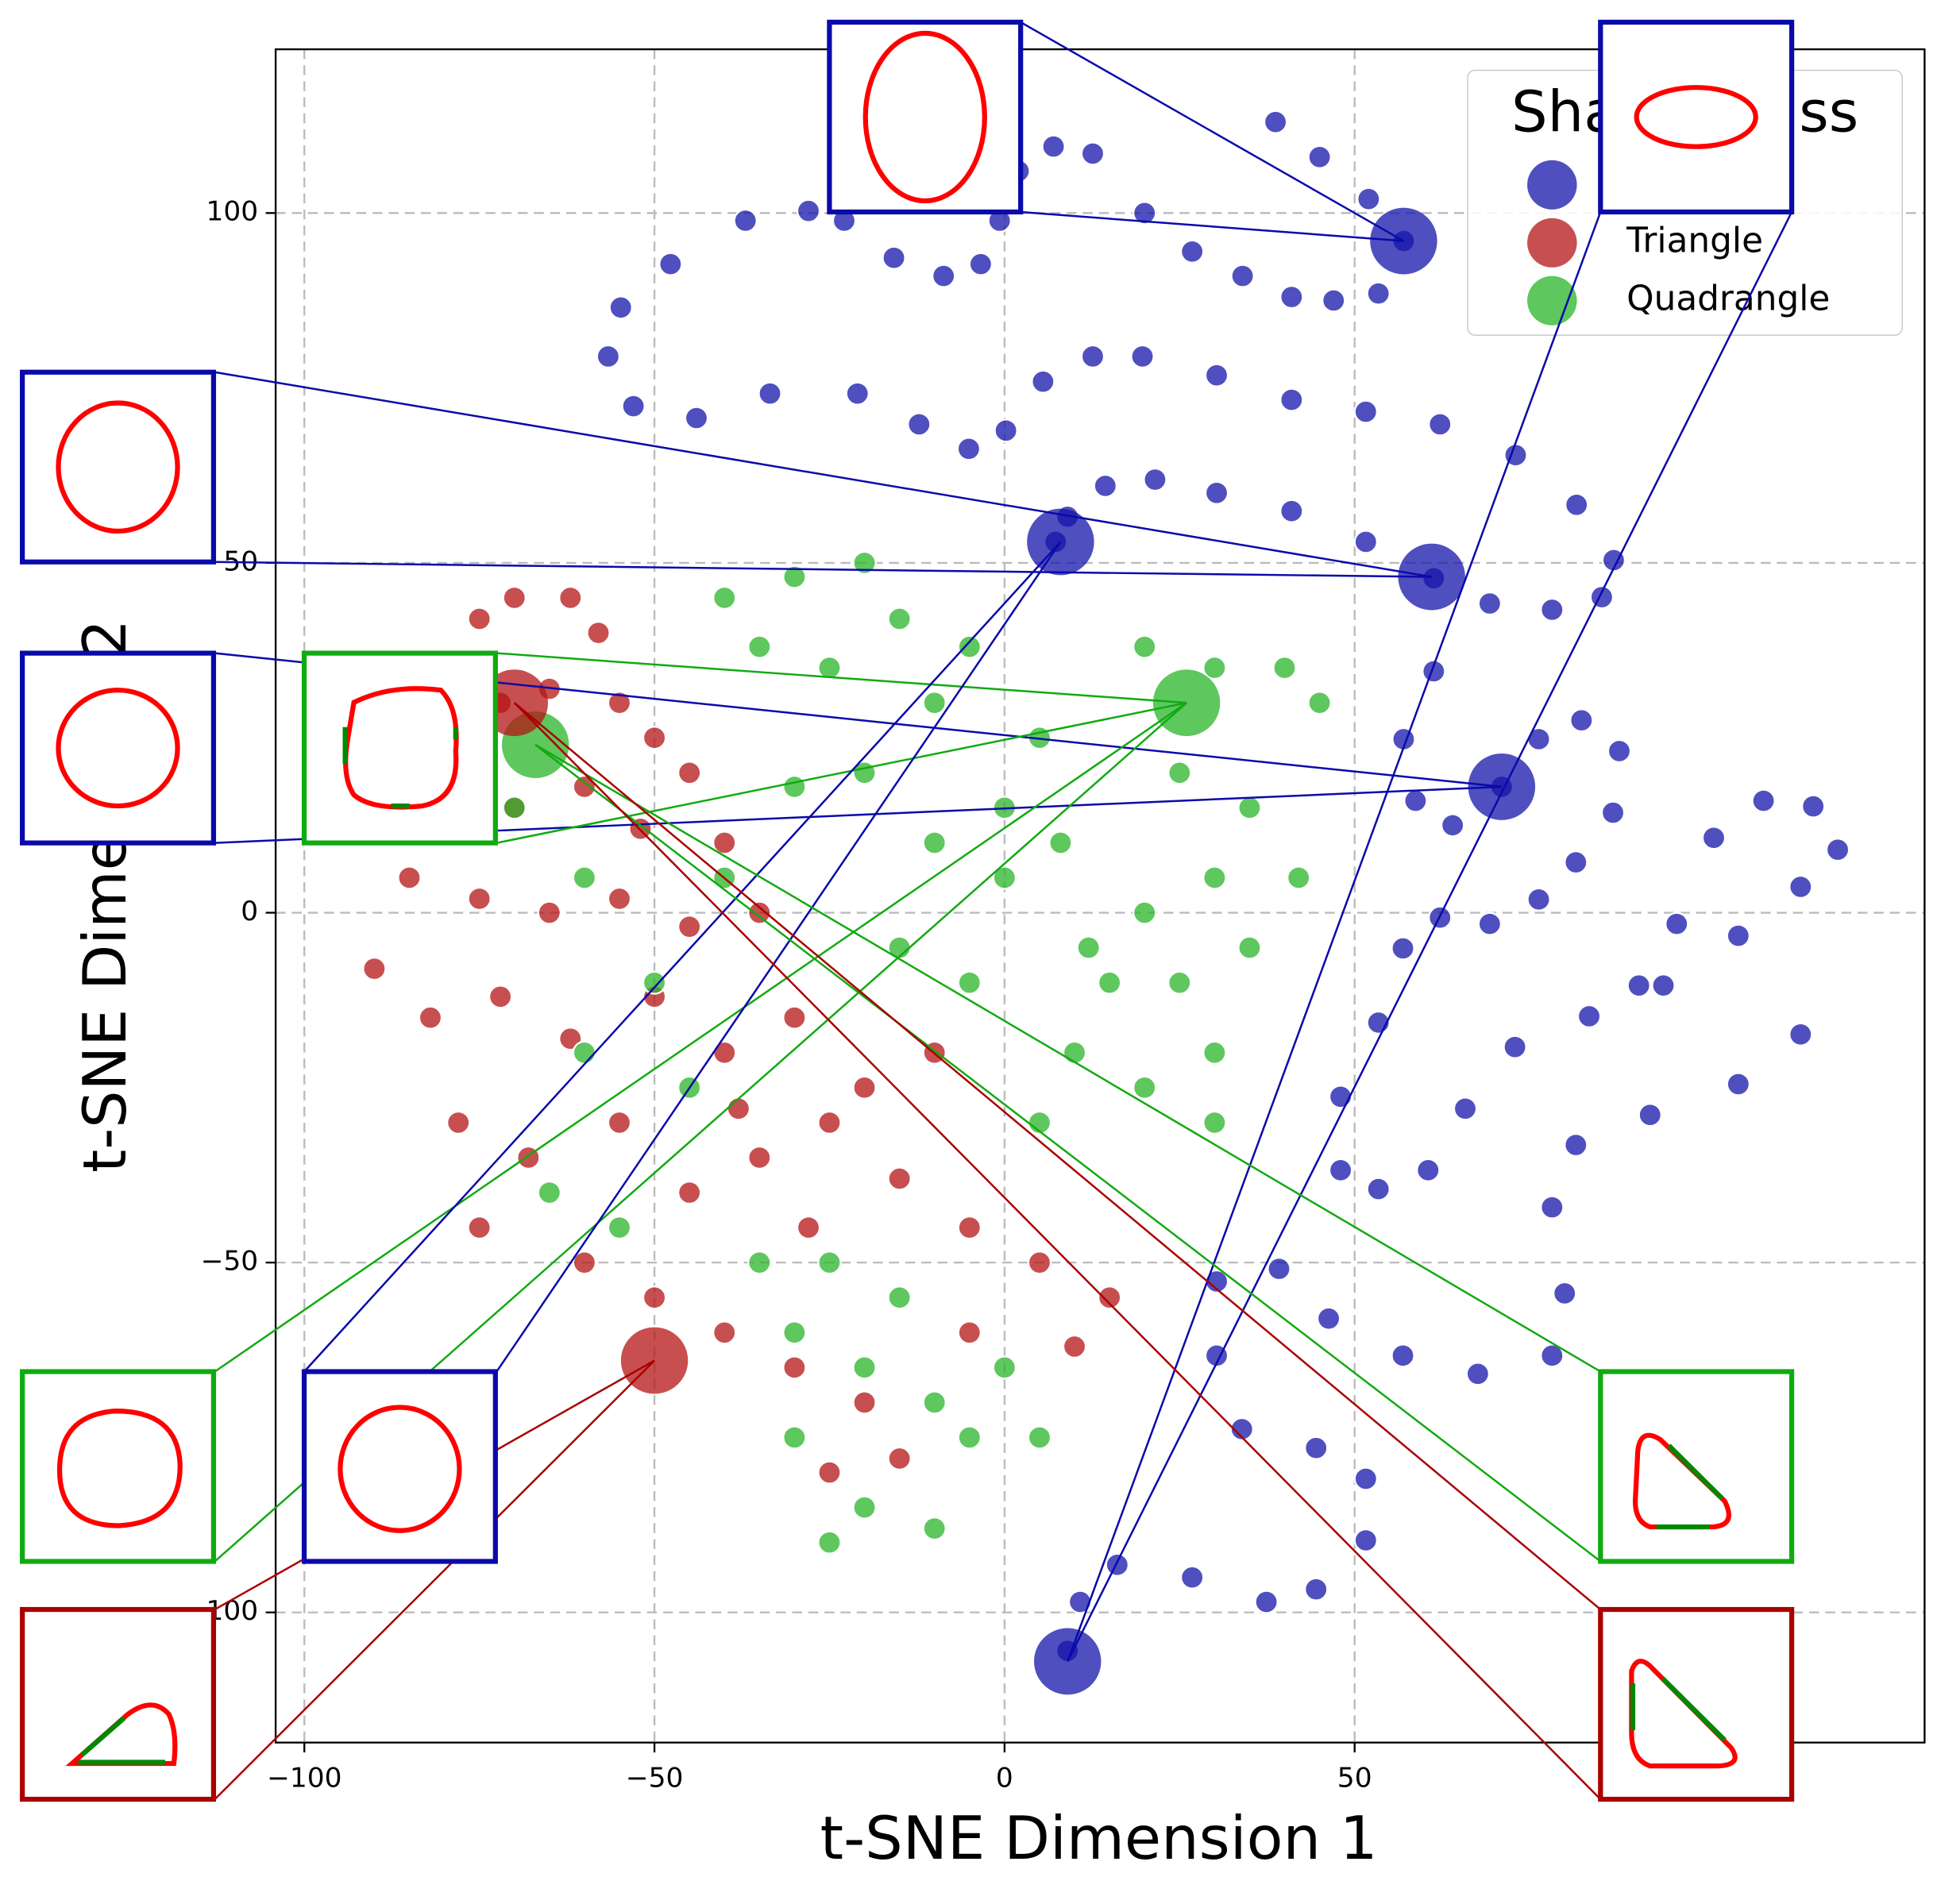 This screenshot has width=1937, height=1904. I want to click on x-tick-label: −100, so click(304, 1779).